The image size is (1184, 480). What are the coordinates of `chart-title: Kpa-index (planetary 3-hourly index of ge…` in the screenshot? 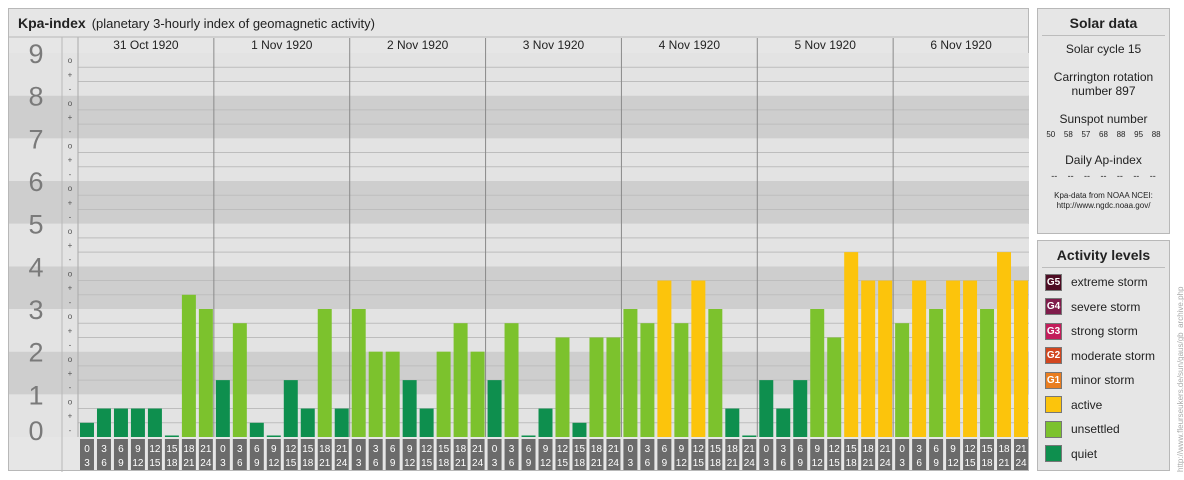 It's located at (196, 23).